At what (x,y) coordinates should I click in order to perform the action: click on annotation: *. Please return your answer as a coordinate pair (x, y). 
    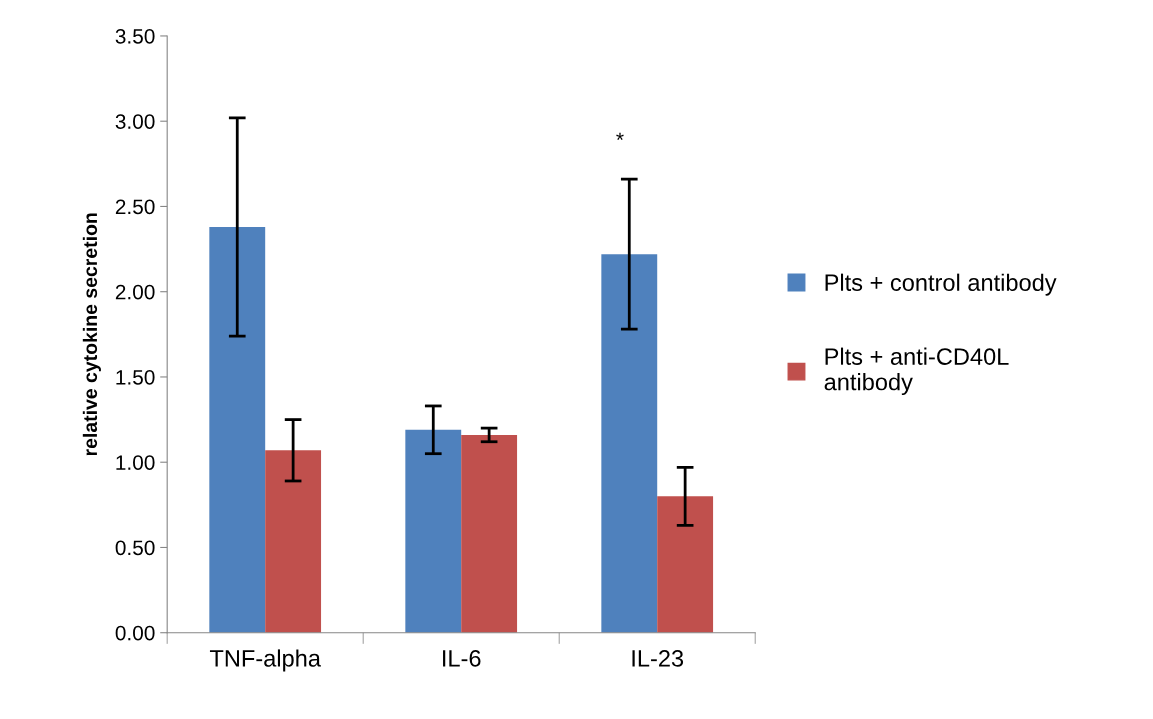
    Looking at the image, I should click on (620, 136).